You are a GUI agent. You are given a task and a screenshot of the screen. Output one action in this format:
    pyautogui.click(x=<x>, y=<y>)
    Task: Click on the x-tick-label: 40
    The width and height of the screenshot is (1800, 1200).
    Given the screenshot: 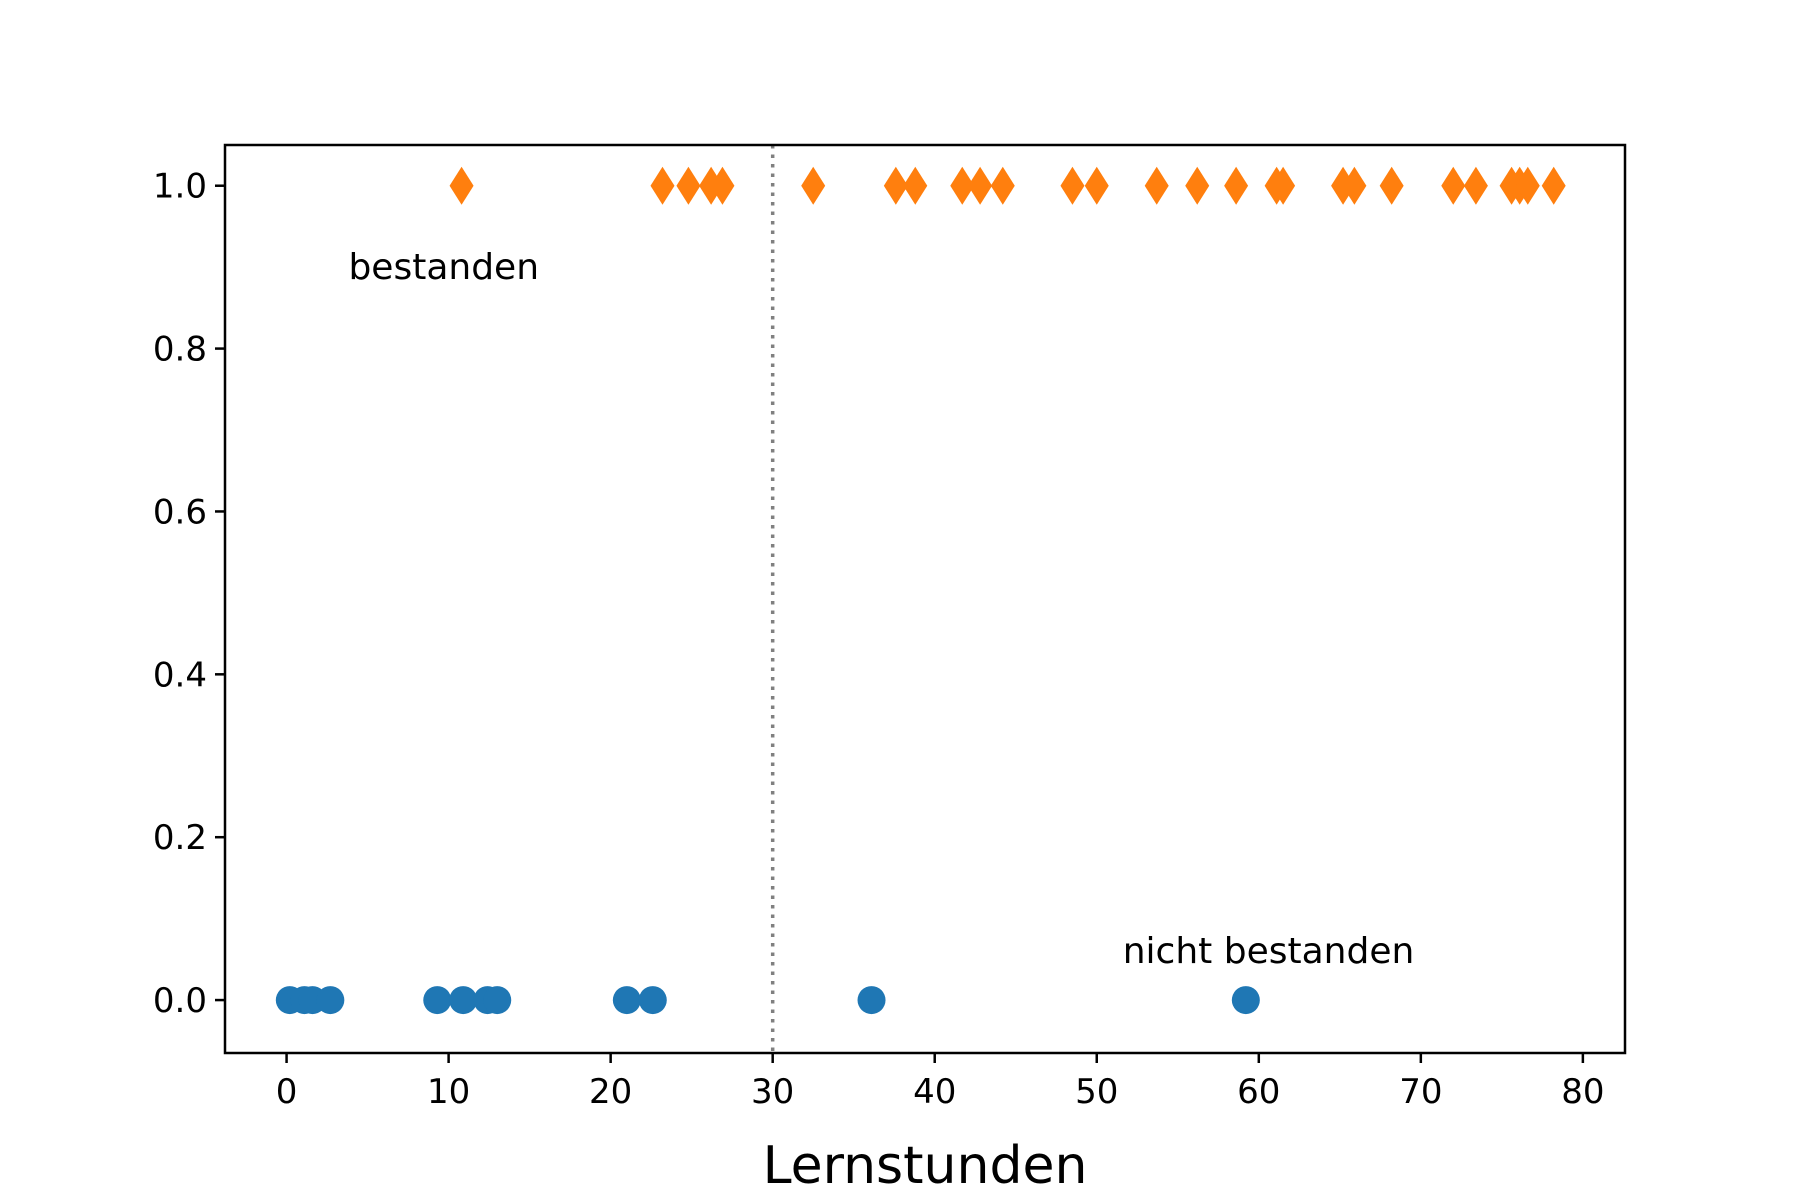 What is the action you would take?
    pyautogui.click(x=934, y=1092)
    